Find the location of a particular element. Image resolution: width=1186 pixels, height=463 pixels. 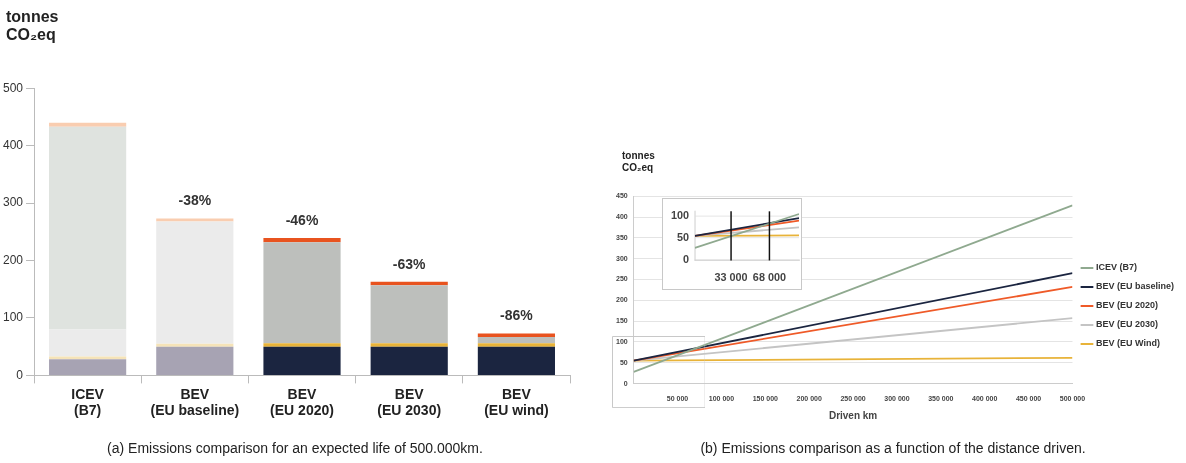

x-tick-label: BEV (EU 2030) is located at coordinates (409, 402).